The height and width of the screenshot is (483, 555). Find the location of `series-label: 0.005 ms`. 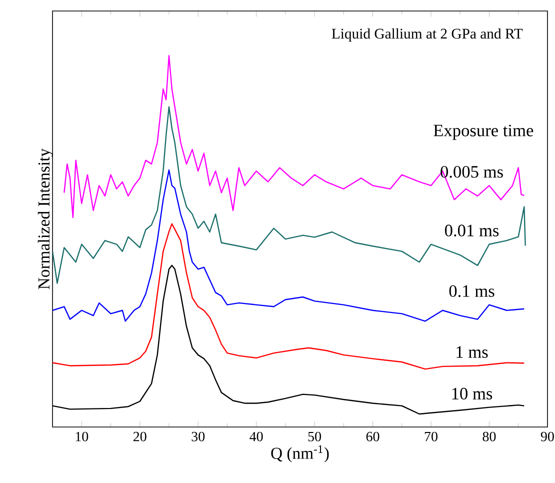

series-label: 0.005 ms is located at coordinates (471, 172).